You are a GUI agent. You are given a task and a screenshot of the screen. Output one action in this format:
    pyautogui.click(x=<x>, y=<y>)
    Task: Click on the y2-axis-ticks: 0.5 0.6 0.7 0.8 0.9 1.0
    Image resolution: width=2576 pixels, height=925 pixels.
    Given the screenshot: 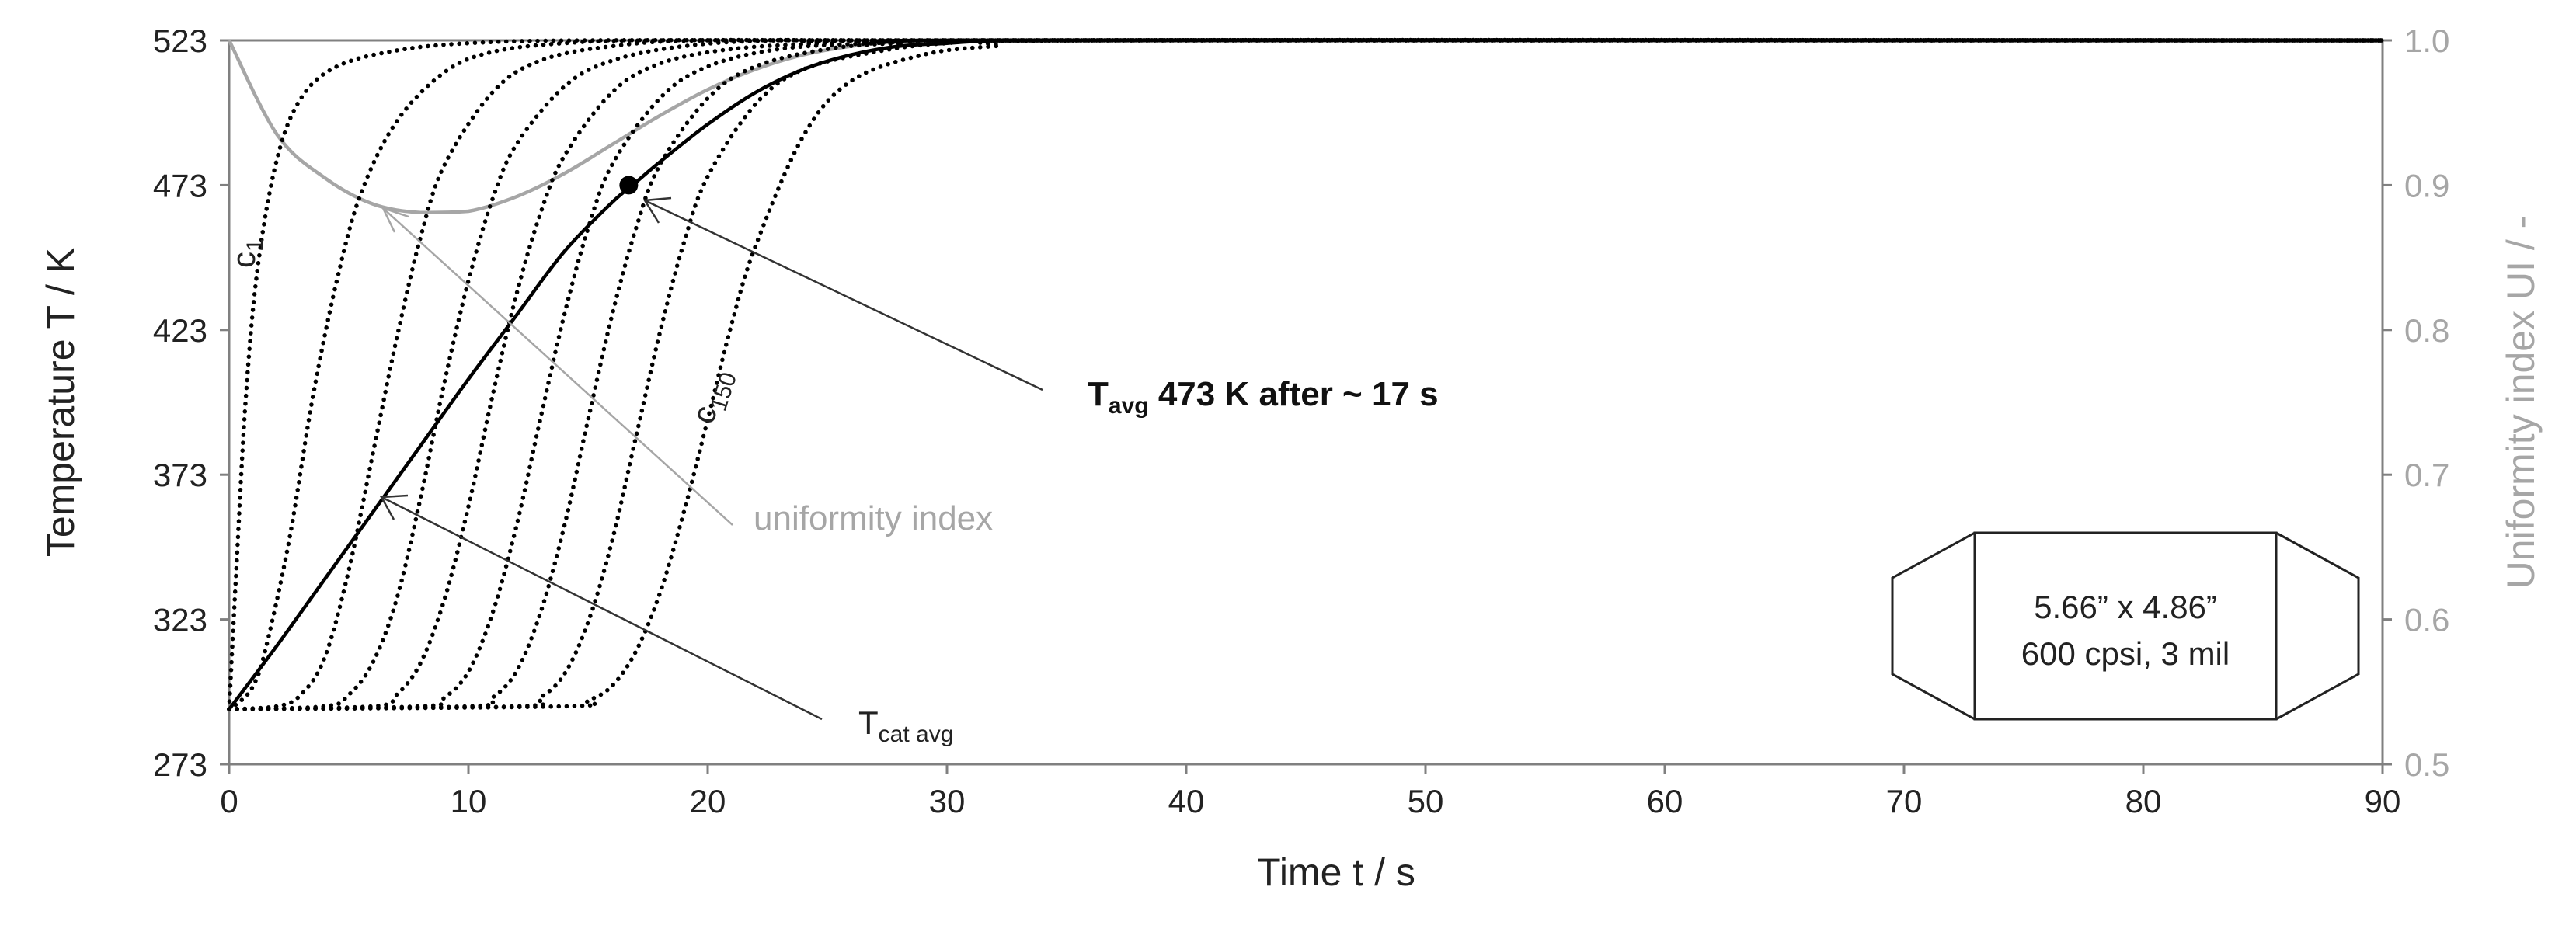 What is the action you would take?
    pyautogui.click(x=2416, y=403)
    